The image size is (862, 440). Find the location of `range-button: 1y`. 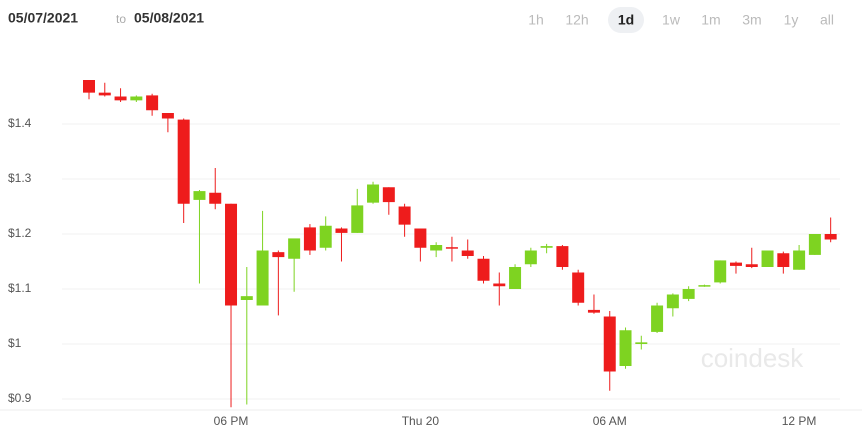

range-button: 1y is located at coordinates (791, 20).